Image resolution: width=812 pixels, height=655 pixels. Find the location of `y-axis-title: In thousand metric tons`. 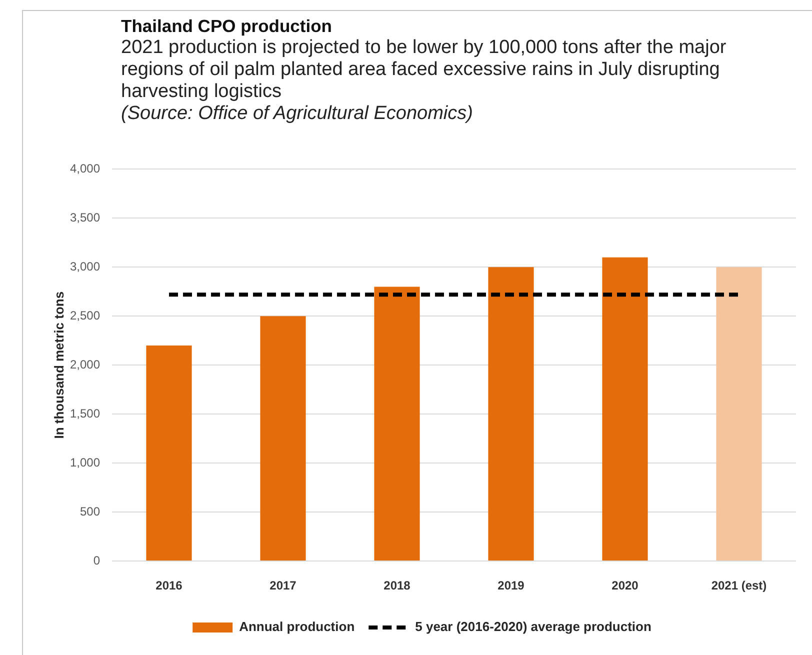

y-axis-title: In thousand metric tons is located at coordinates (58, 365).